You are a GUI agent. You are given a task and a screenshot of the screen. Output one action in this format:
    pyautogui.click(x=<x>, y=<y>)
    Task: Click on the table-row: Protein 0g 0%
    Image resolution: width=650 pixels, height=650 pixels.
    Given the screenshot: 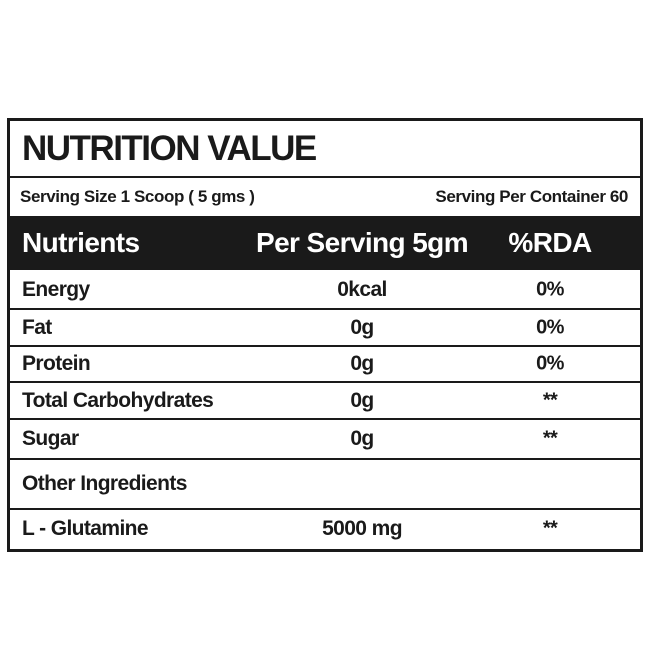 What is the action you would take?
    pyautogui.click(x=325, y=365)
    